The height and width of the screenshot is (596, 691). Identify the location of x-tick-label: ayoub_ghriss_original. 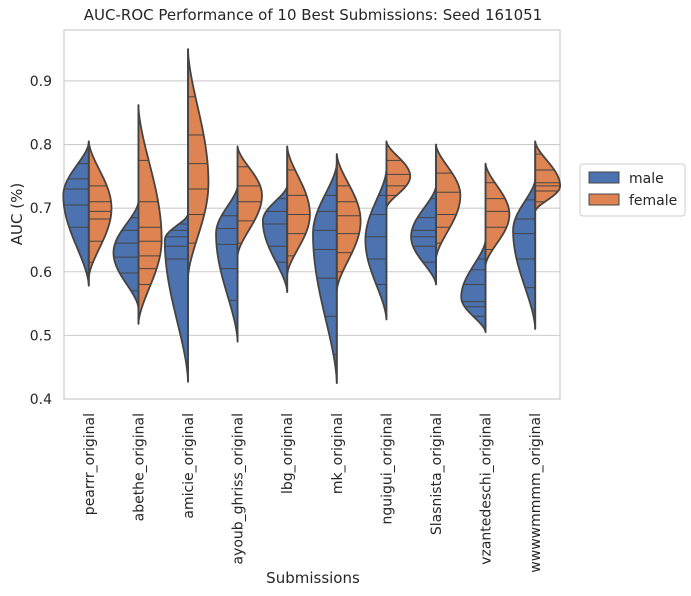
(239, 489).